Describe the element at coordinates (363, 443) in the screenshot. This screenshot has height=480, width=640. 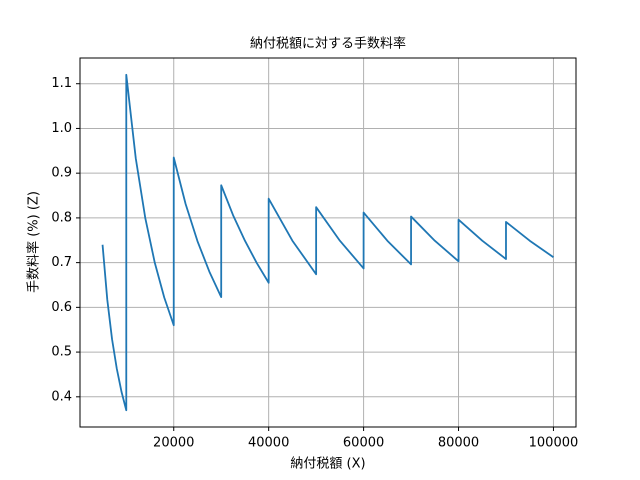
I see `x-tick-label: 60000` at that location.